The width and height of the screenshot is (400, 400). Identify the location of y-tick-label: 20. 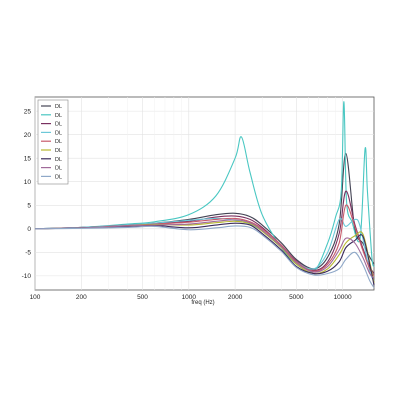
(28, 135).